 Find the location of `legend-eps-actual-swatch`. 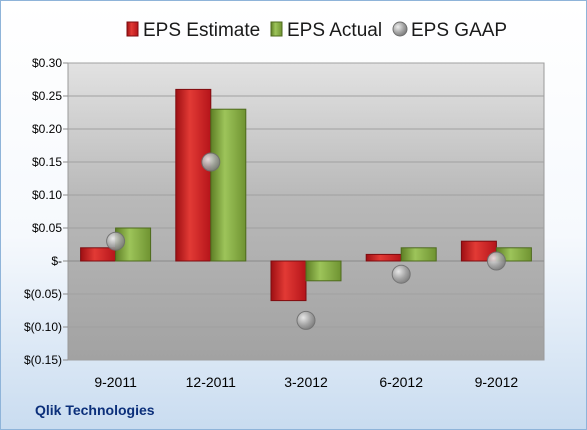

legend-eps-actual-swatch is located at coordinates (276, 29).